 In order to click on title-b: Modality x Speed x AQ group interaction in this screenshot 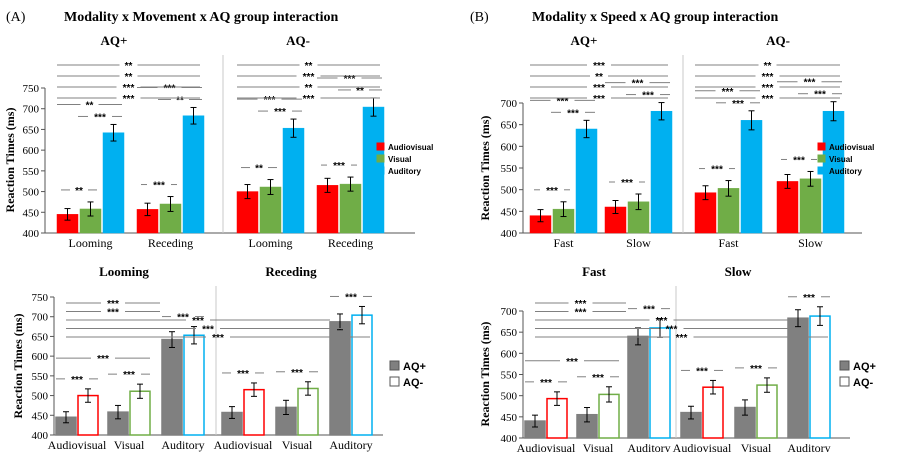, I will do `click(655, 17)`.